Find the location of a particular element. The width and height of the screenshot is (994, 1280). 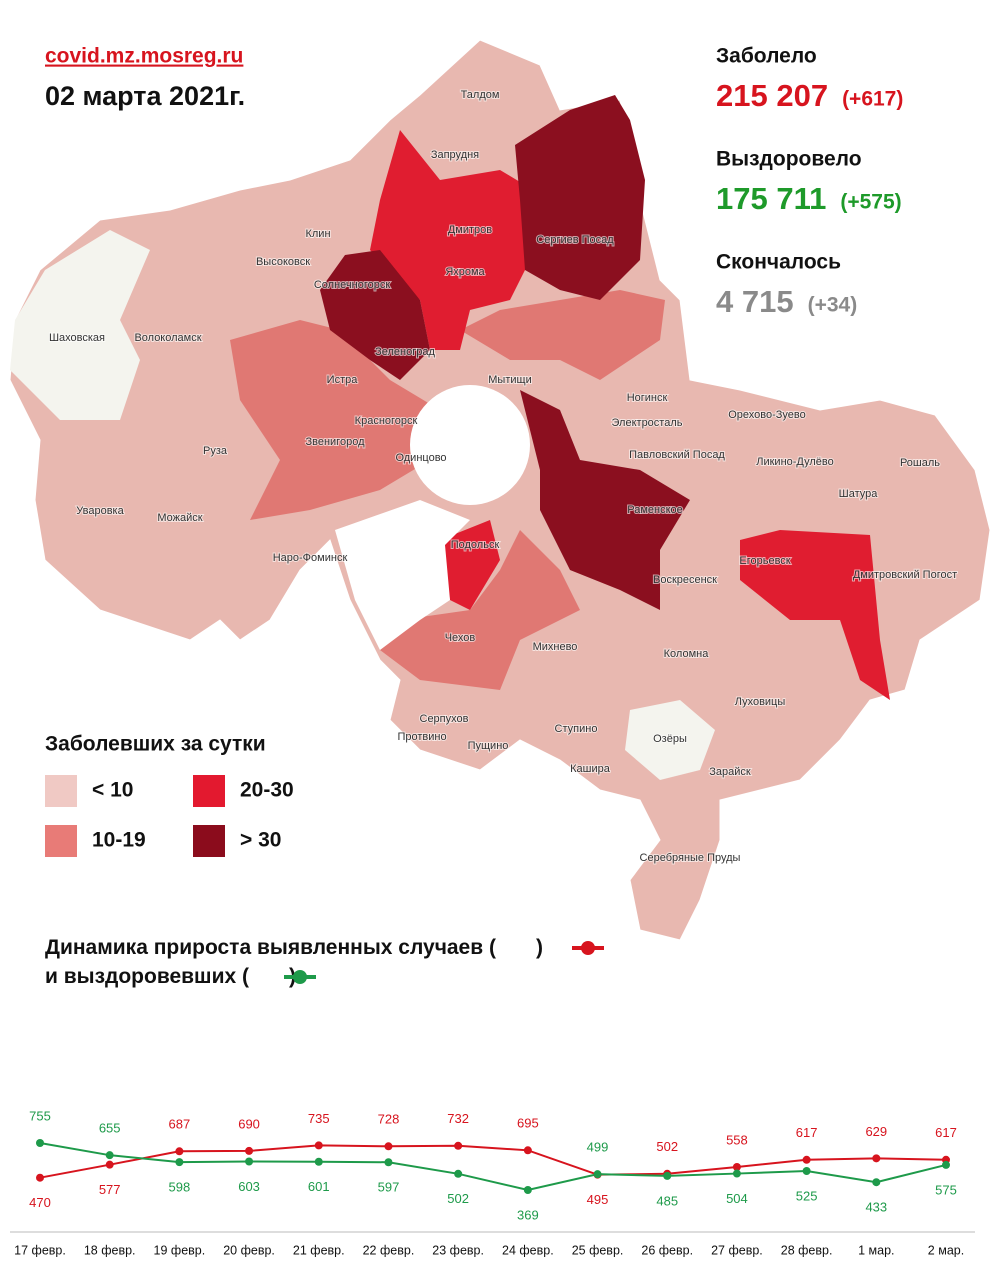

legend-label: 10-19 is located at coordinates (119, 840).